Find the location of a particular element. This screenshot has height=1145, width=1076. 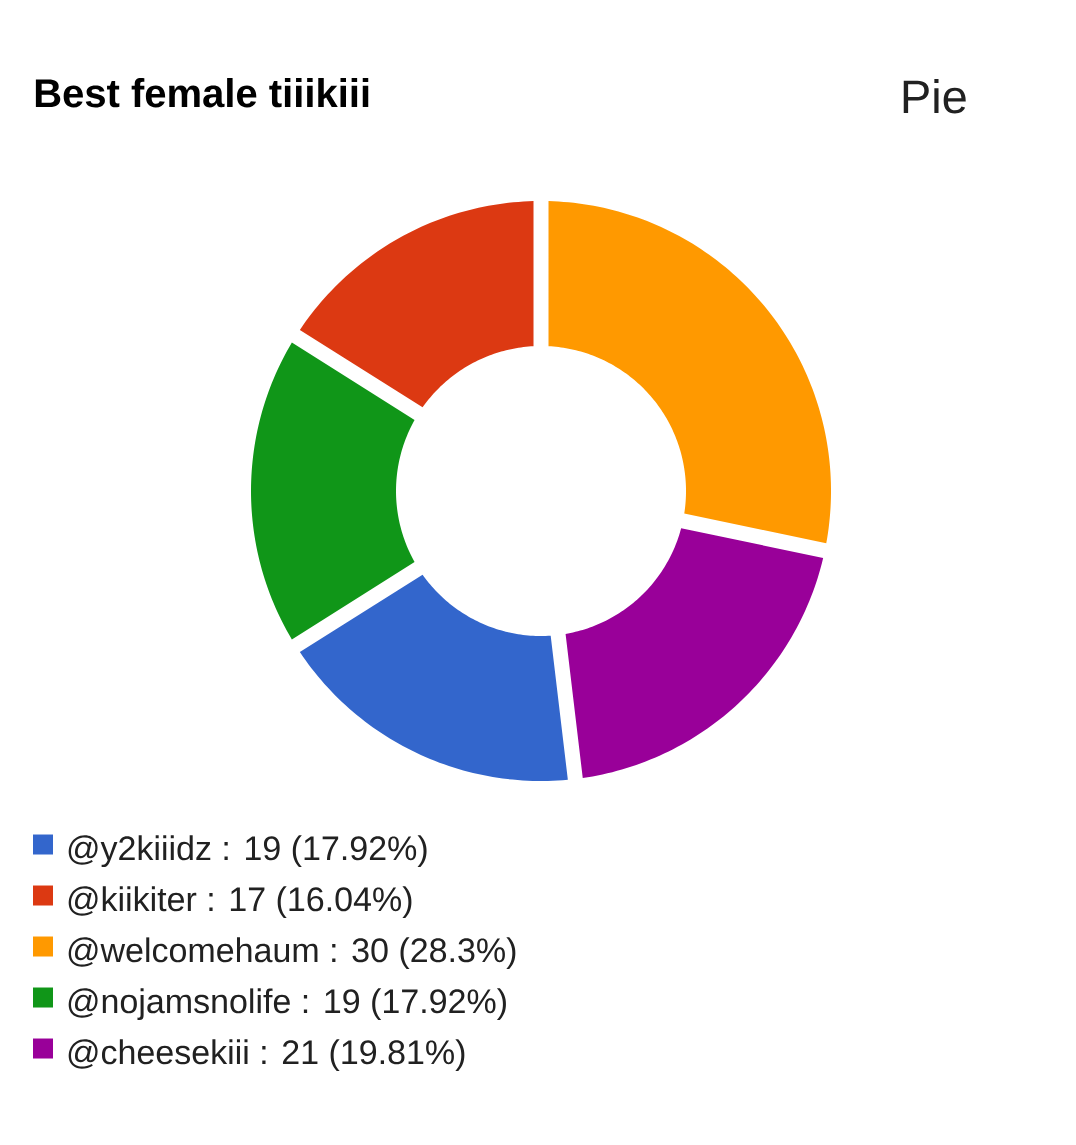

legend-label: @nojamsnolife : 19 (17.92%) is located at coordinates (287, 1004).